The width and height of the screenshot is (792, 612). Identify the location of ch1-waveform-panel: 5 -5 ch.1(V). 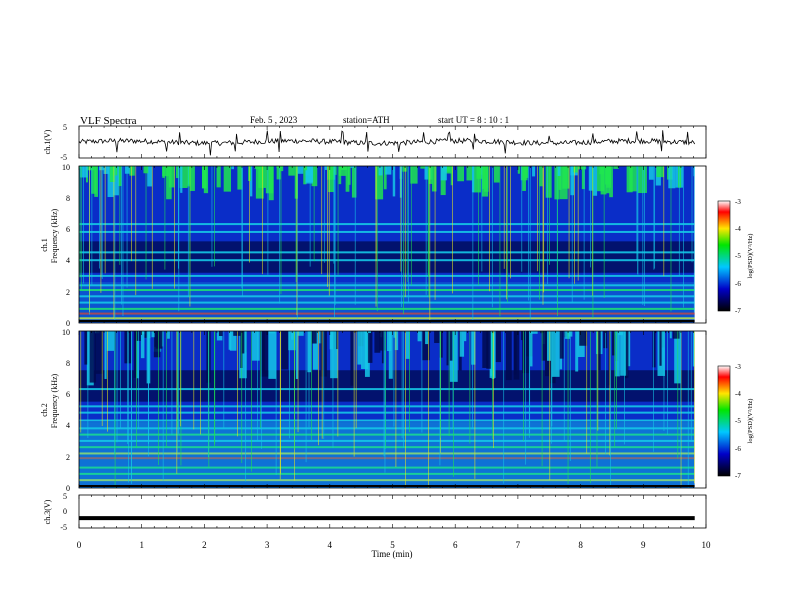
(375, 142).